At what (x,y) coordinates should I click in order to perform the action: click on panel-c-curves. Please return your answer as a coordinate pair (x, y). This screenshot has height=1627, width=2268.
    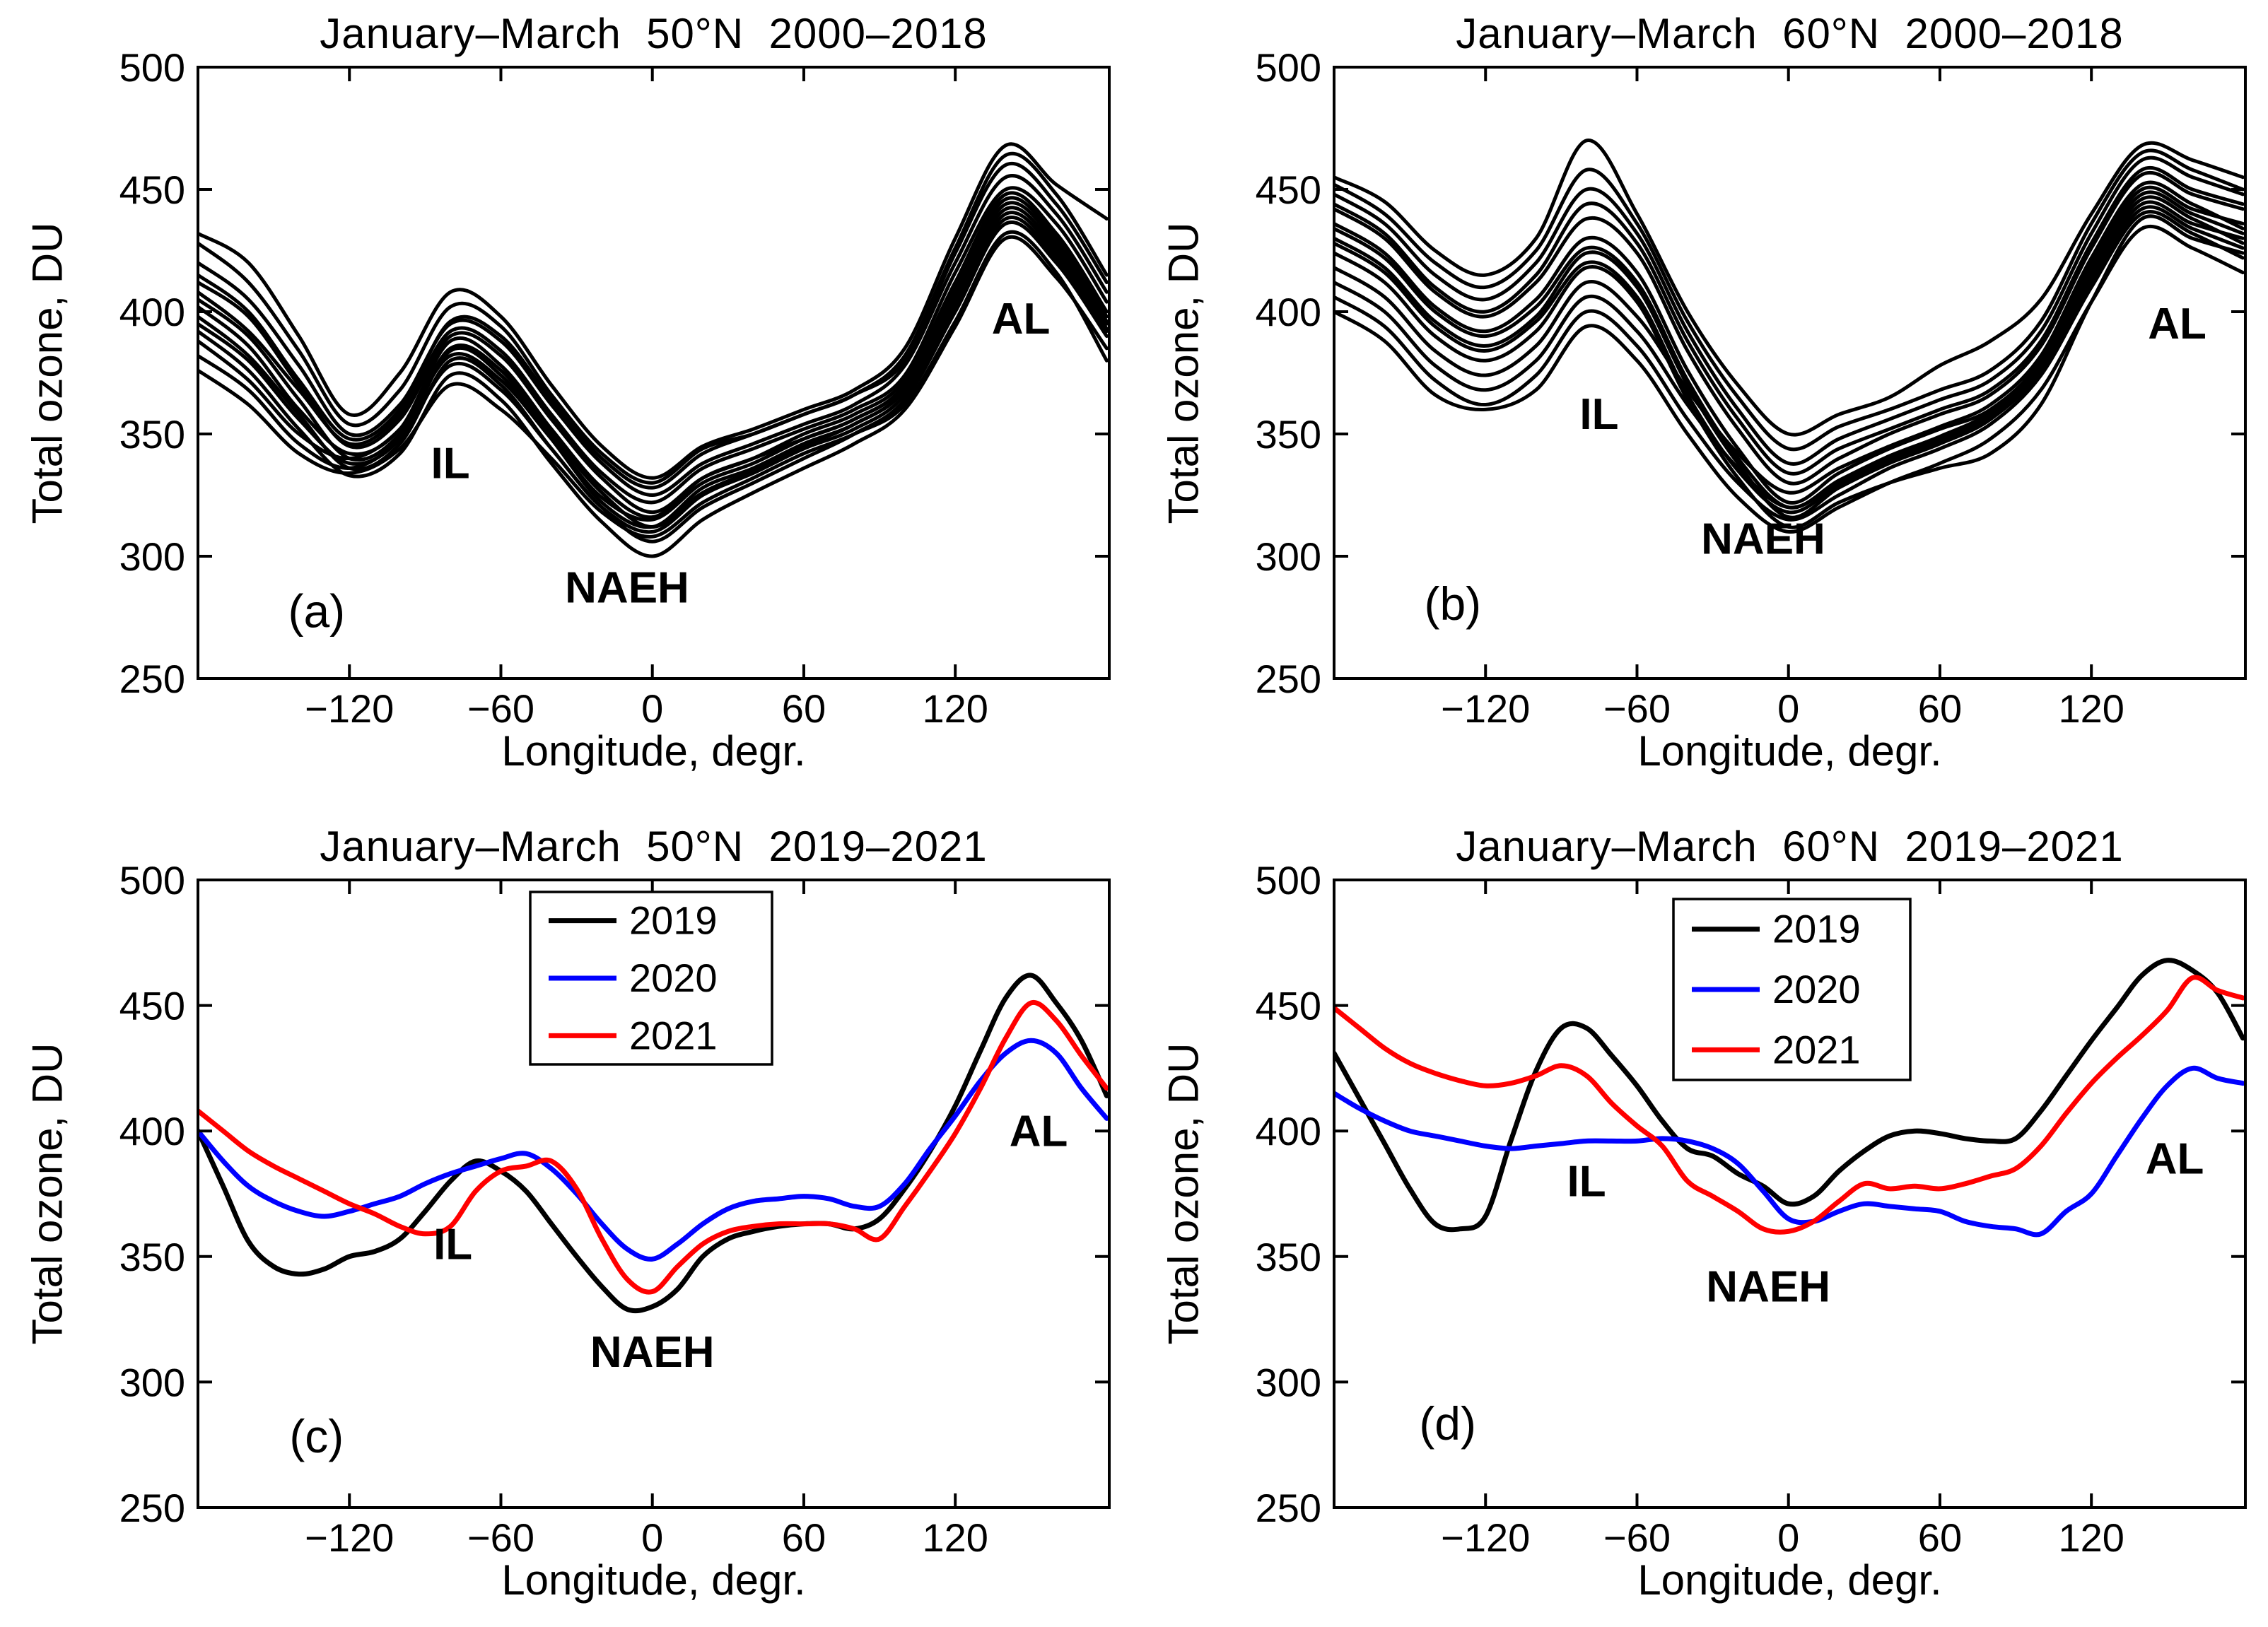
    Looking at the image, I should click on (653, 1143).